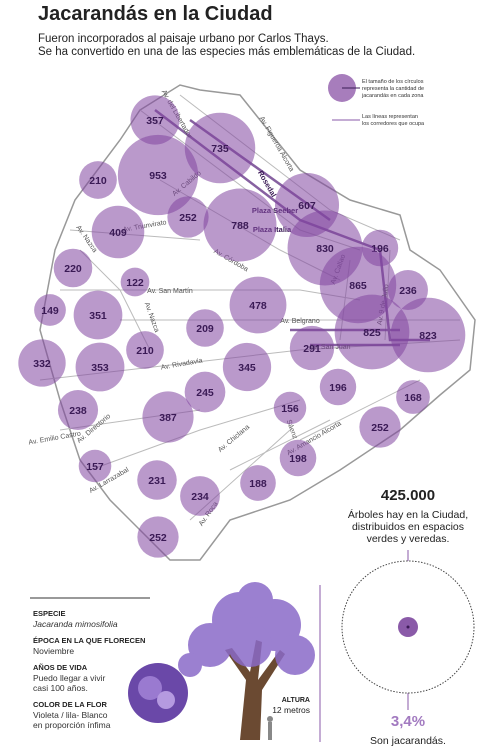 This screenshot has height=755, width=500. I want to click on street-label: Av. Belgrano, so click(300, 321).